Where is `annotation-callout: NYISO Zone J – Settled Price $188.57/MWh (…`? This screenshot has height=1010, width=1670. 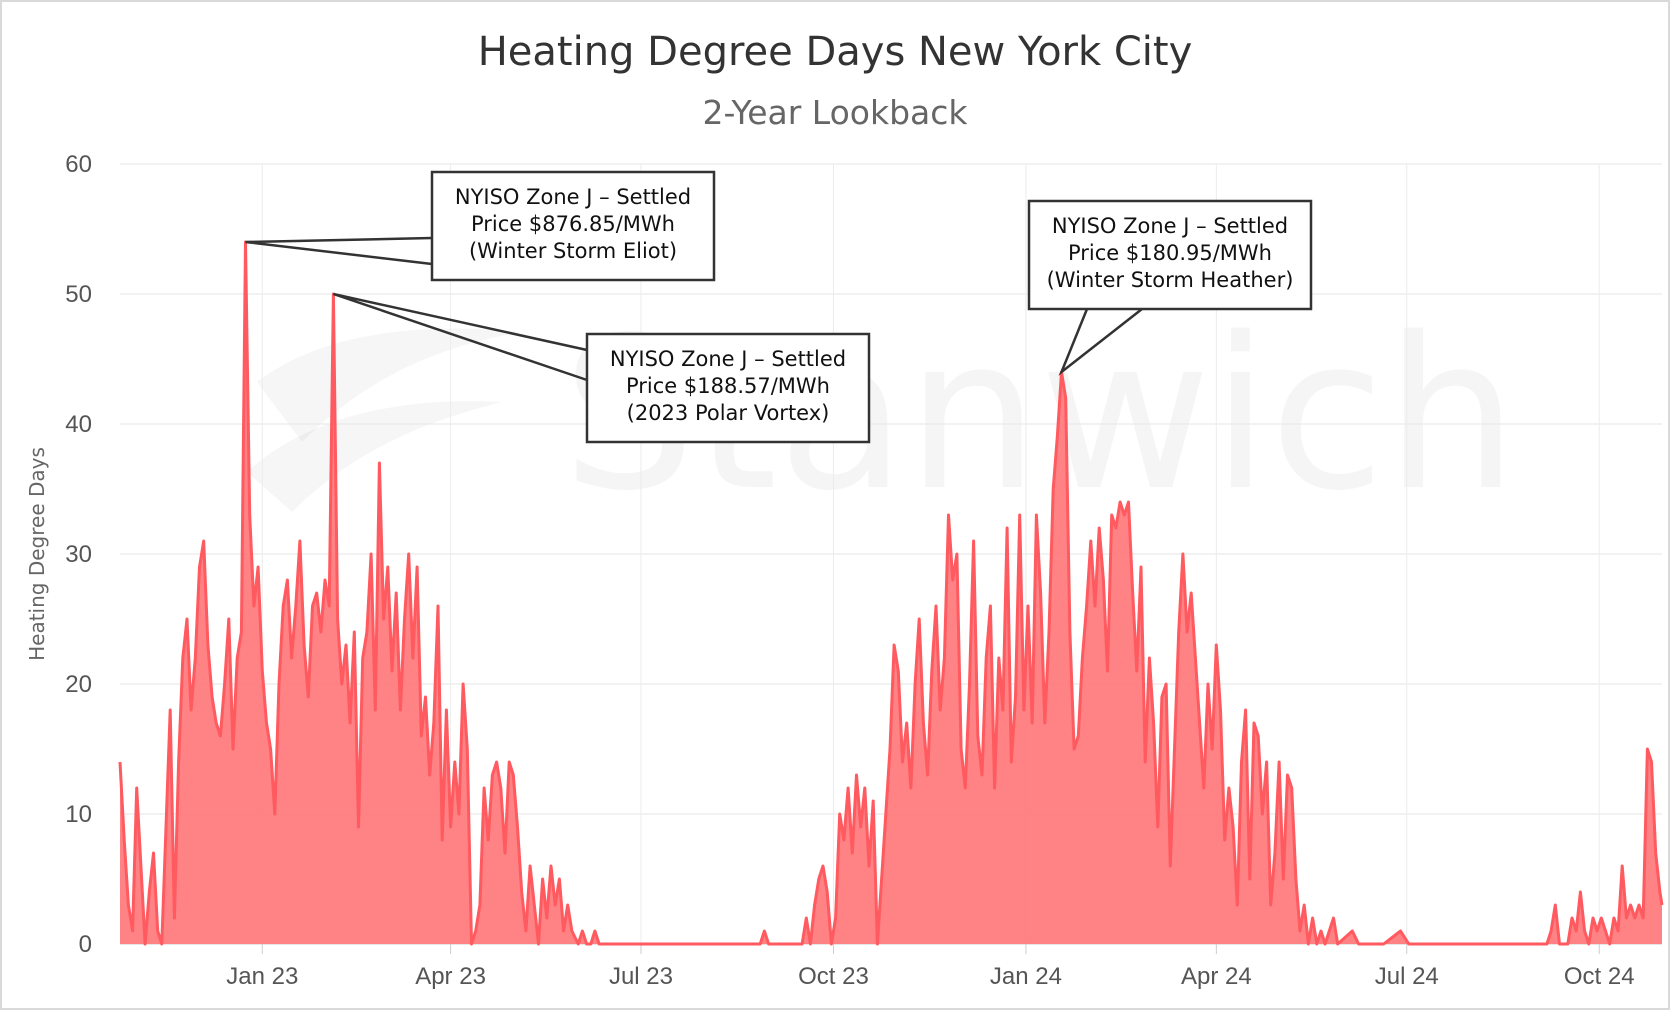 annotation-callout: NYISO Zone J – Settled Price $188.57/MWh (… is located at coordinates (601, 368).